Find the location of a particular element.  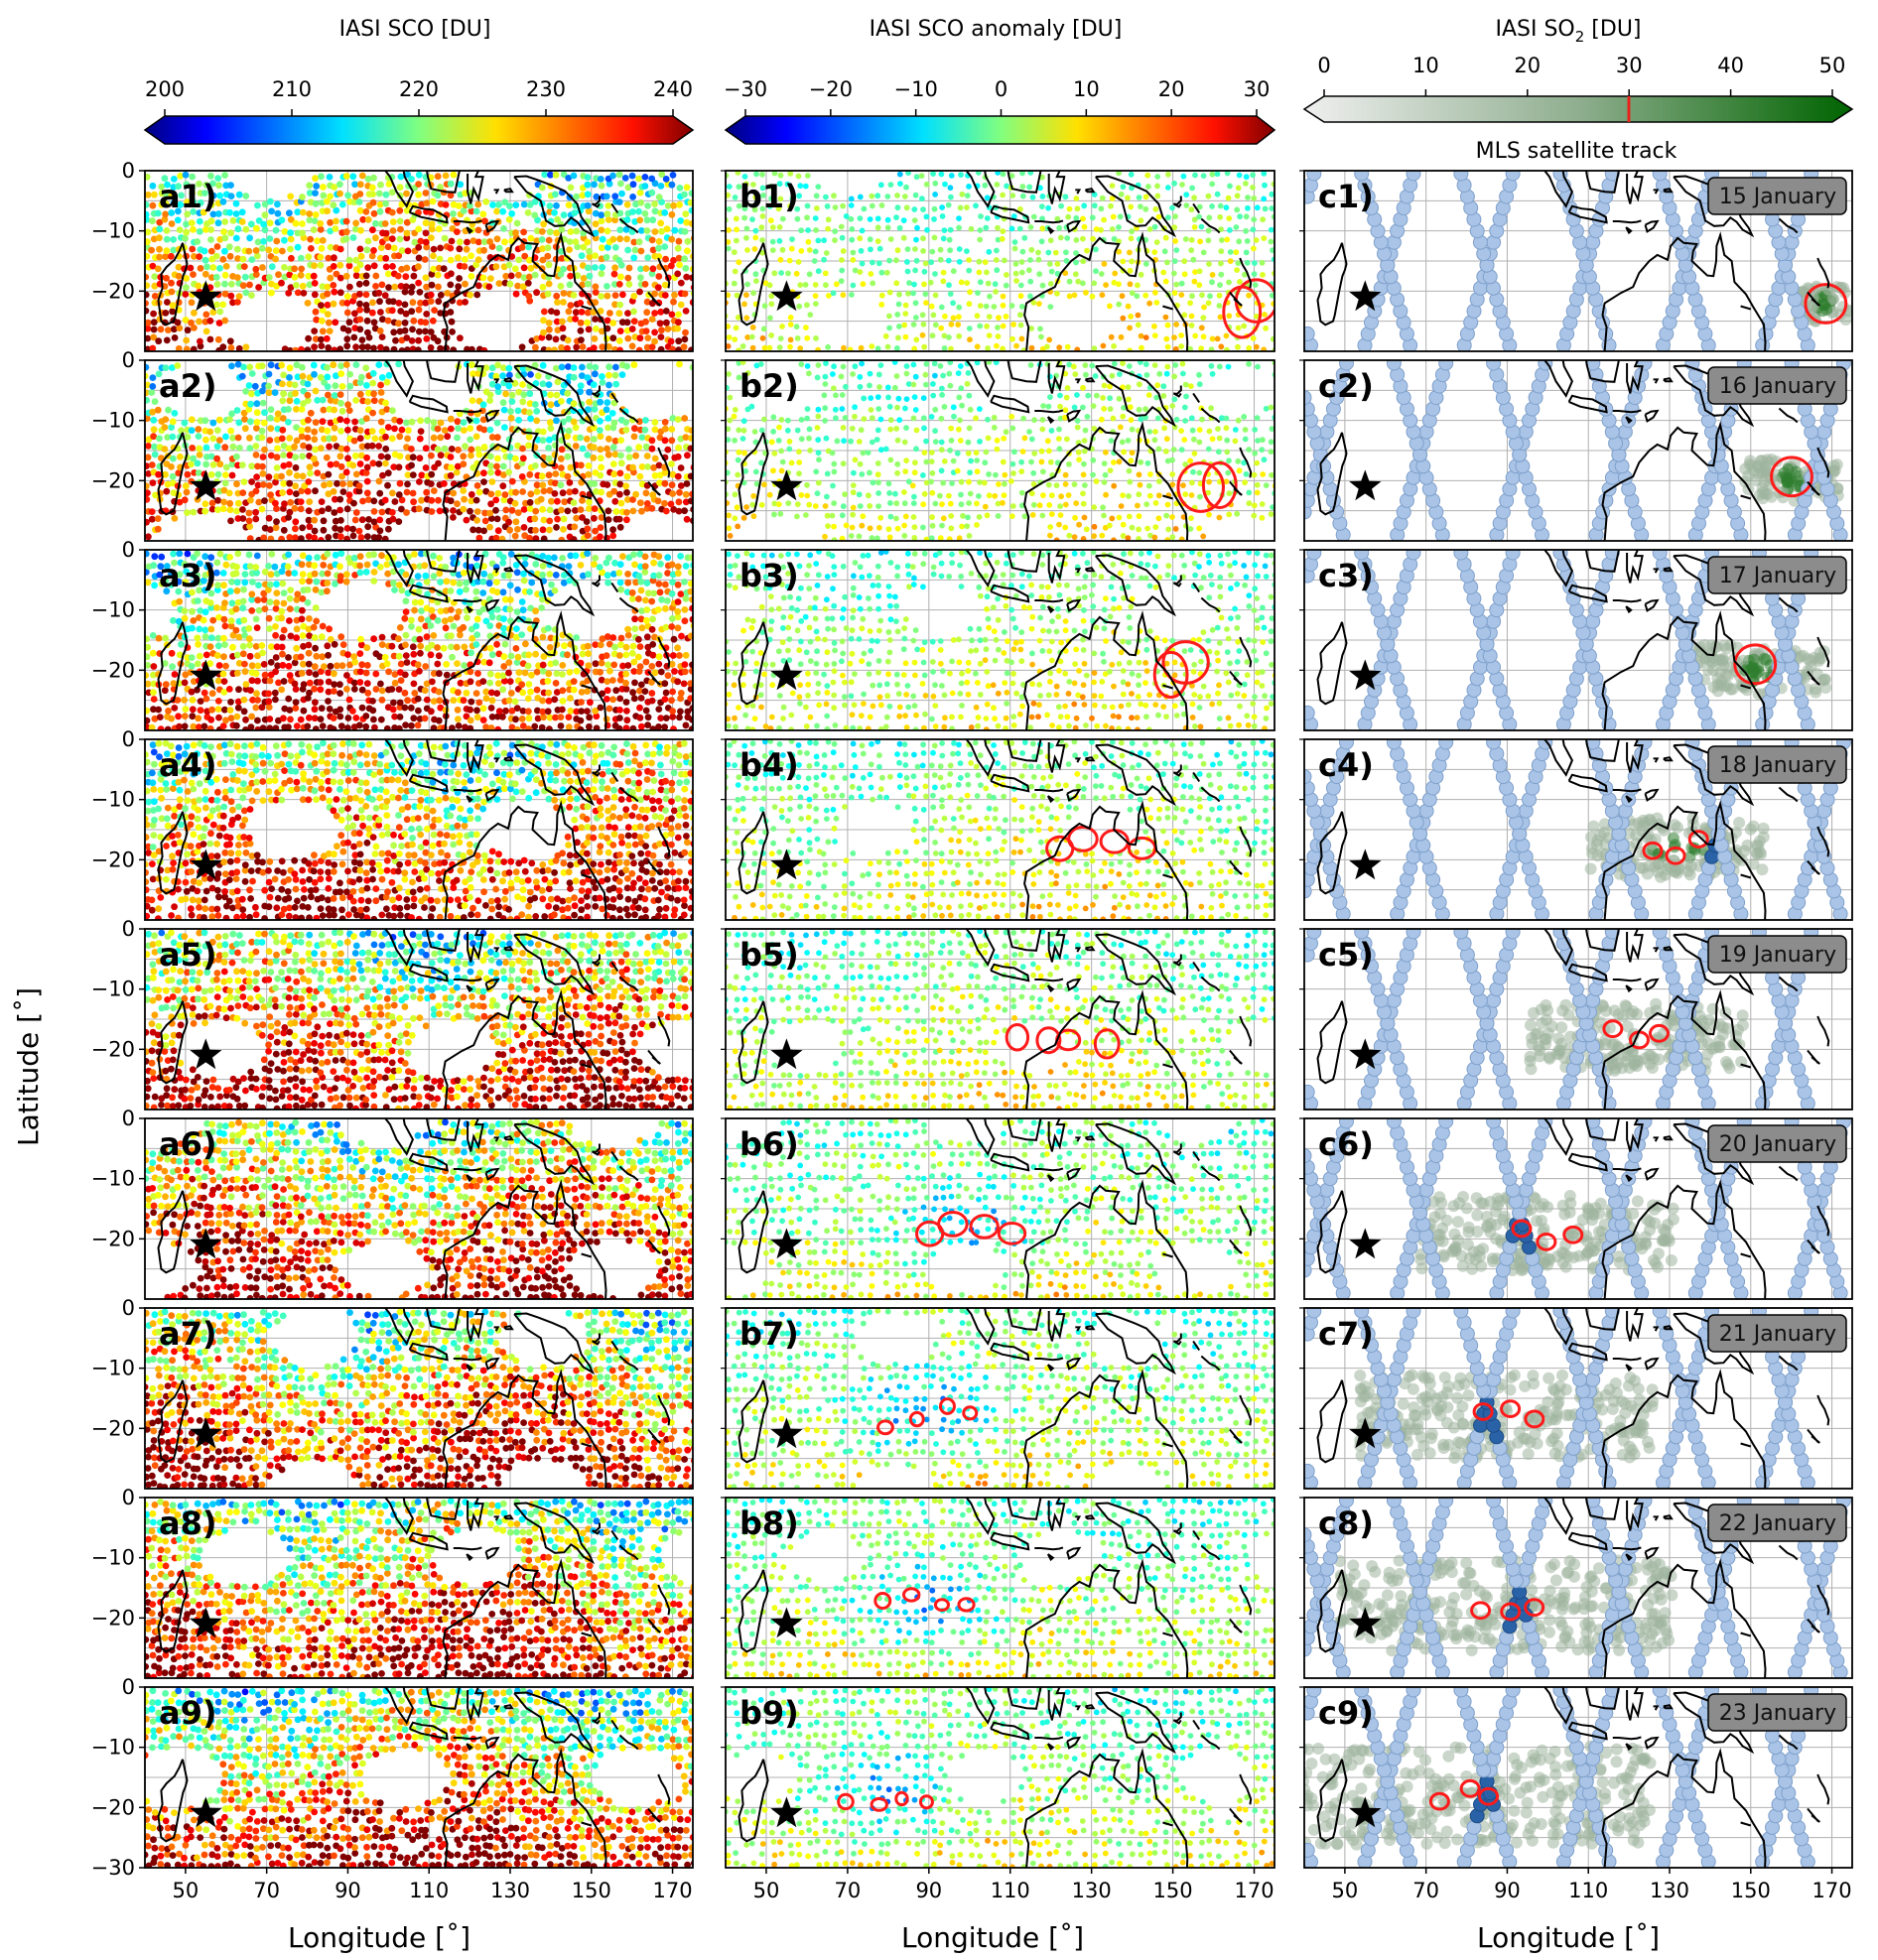

panel-label: b1) is located at coordinates (769, 196).